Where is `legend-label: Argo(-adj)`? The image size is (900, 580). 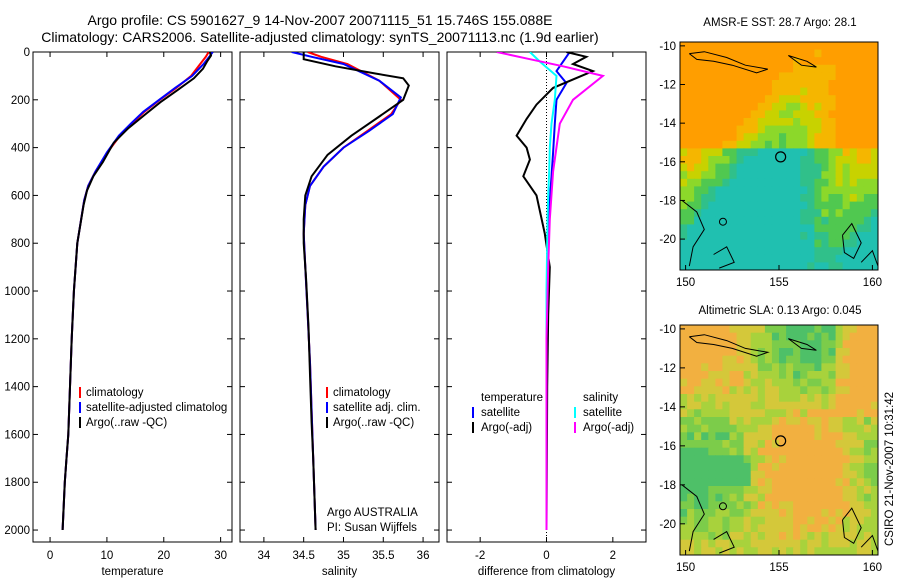 legend-label: Argo(-adj) is located at coordinates (506, 428).